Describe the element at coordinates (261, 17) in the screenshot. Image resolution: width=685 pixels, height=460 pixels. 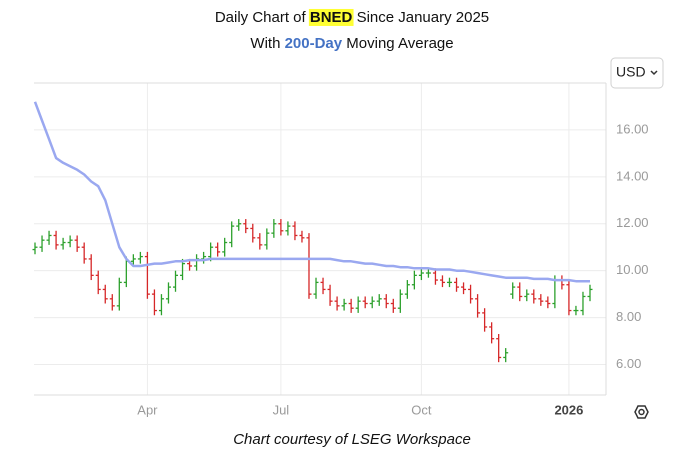
I see `title-text: Daily Chart of` at that location.